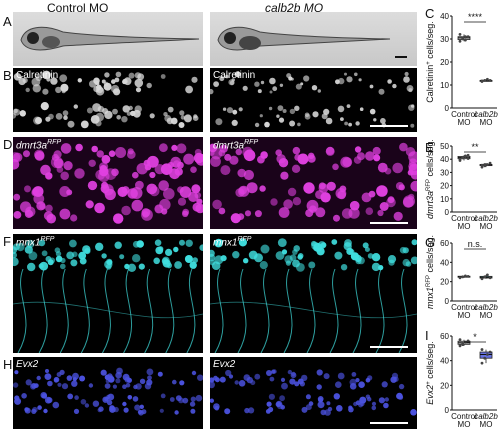  What do you see at coordinates (430, 373) in the screenshot?
I see `y-axis-label: Evx2+ cells/seg.` at bounding box center [430, 373].